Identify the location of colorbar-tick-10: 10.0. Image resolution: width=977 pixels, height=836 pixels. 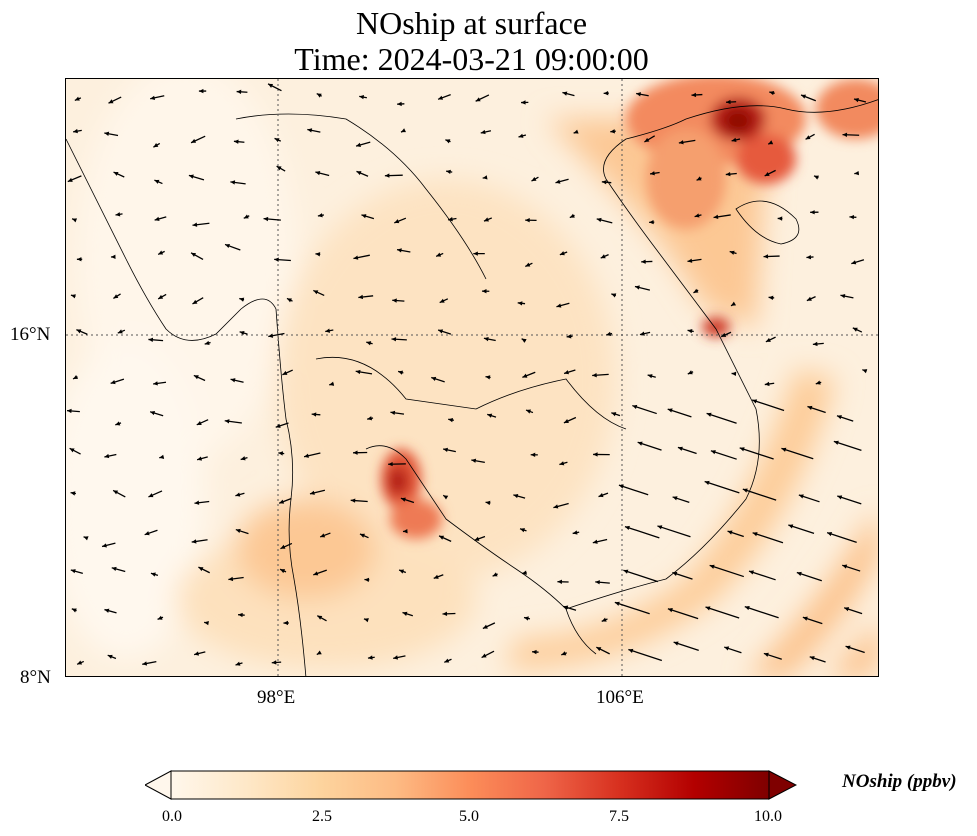
(768, 816).